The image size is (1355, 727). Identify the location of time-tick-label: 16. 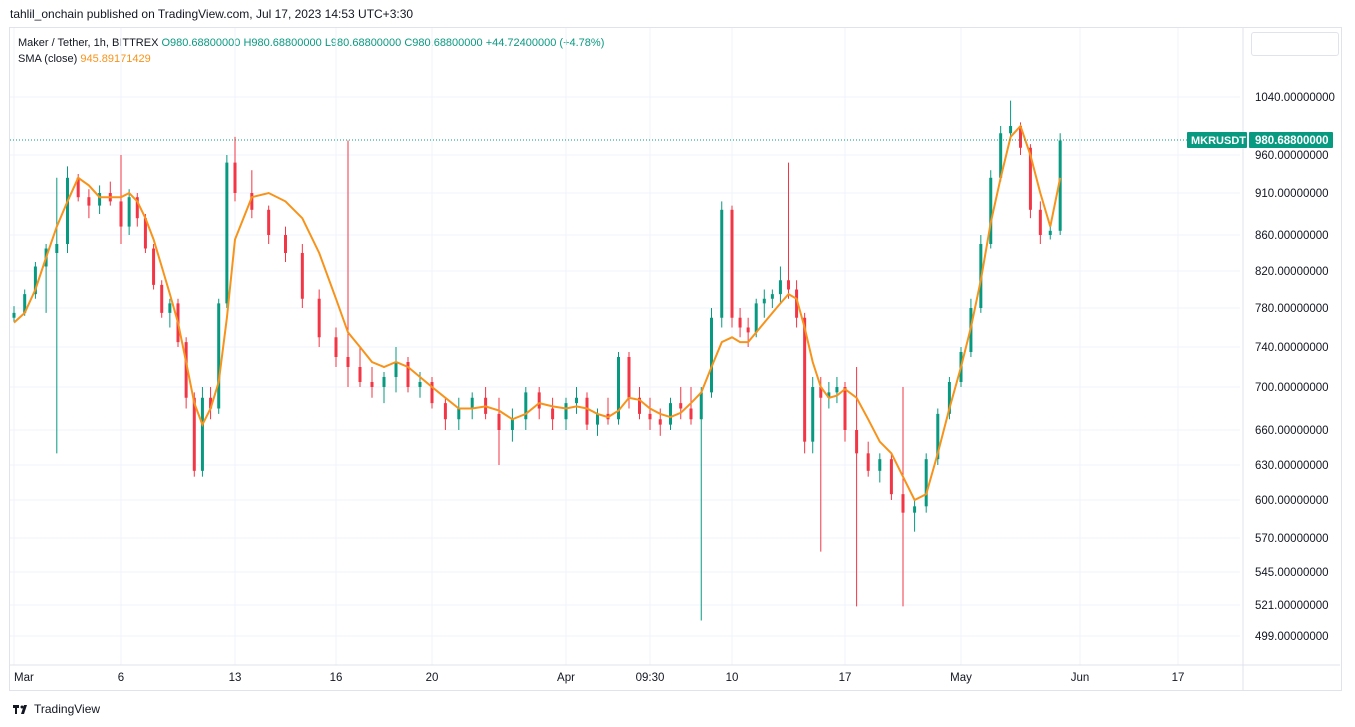
(336, 678).